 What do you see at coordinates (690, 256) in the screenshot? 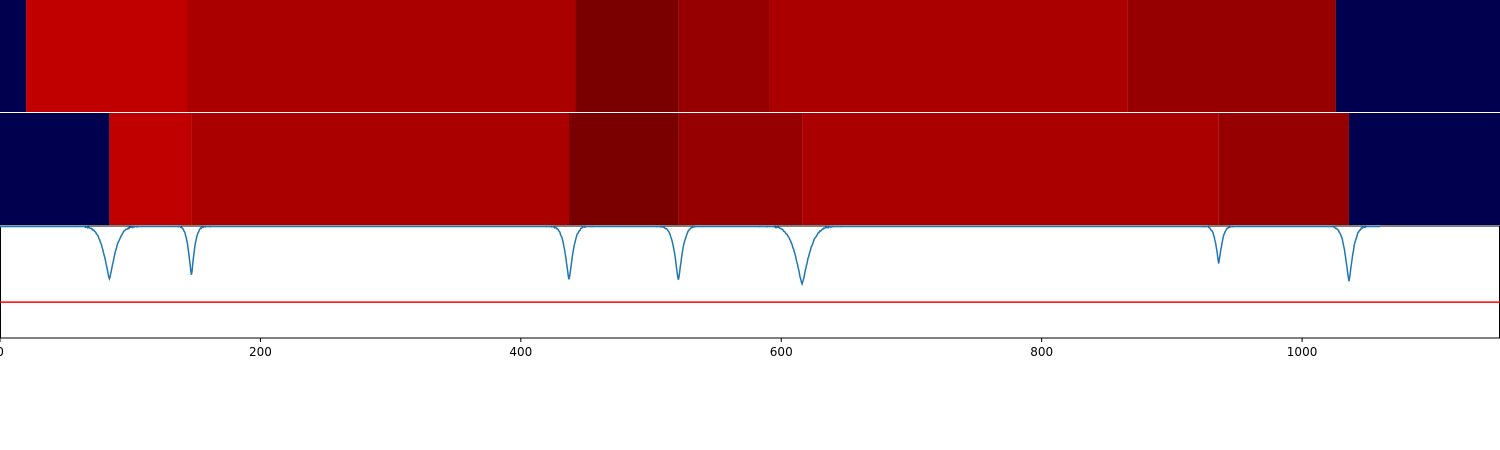
I see `signal-line` at bounding box center [690, 256].